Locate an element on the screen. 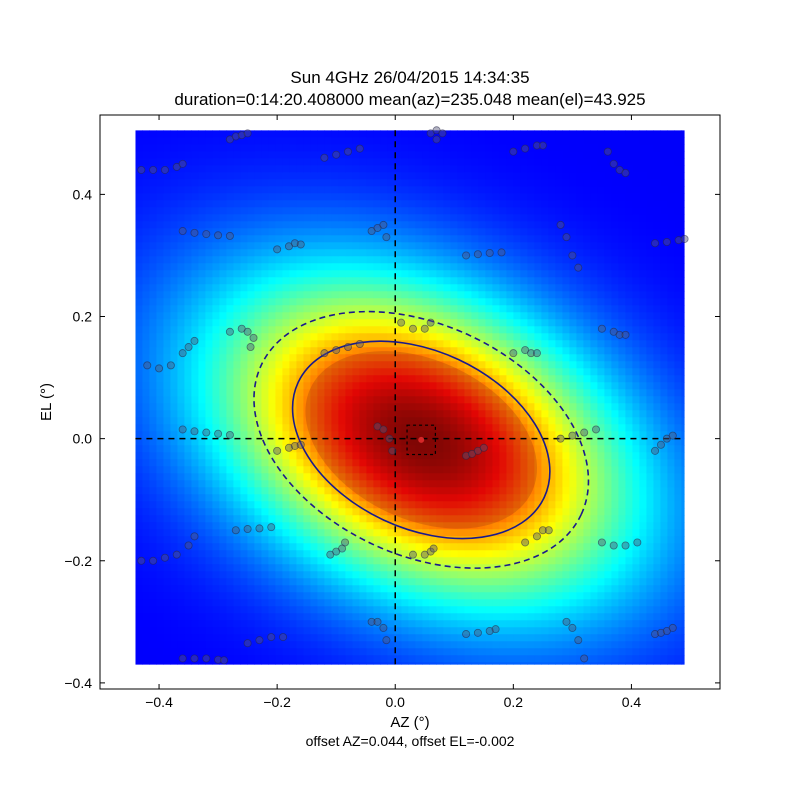  y-tick-label: 0.0 is located at coordinates (83, 439).